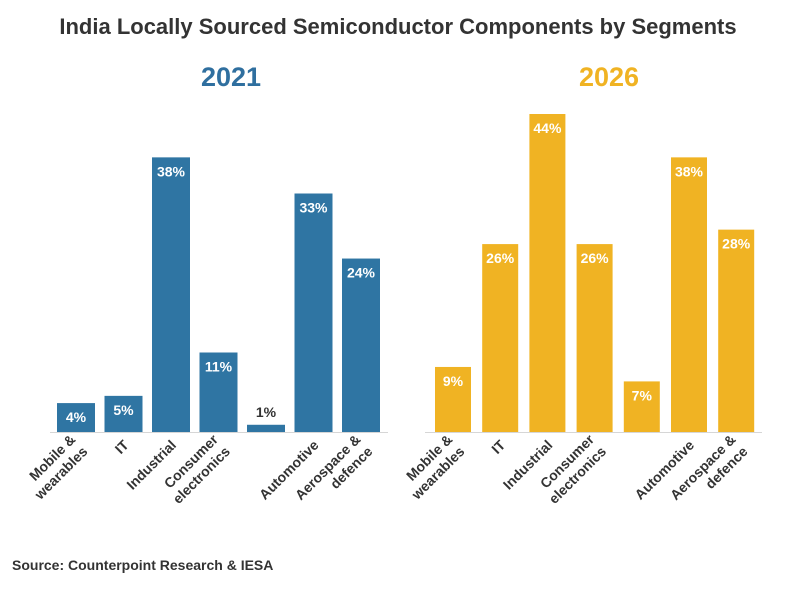  What do you see at coordinates (266, 412) in the screenshot?
I see `data-label: 1%` at bounding box center [266, 412].